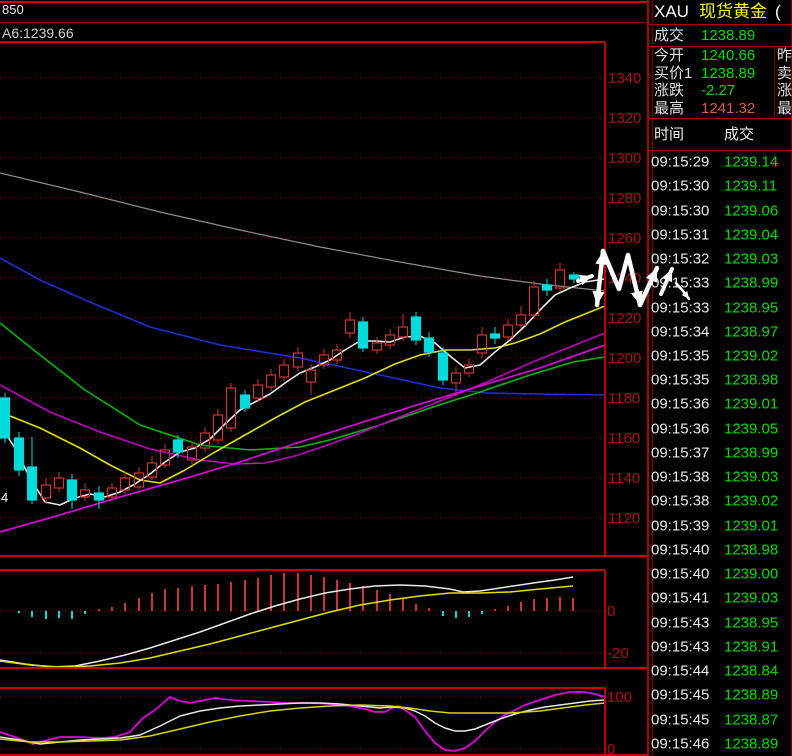  What do you see at coordinates (669, 55) in the screenshot?
I see `field-label: 今开` at bounding box center [669, 55].